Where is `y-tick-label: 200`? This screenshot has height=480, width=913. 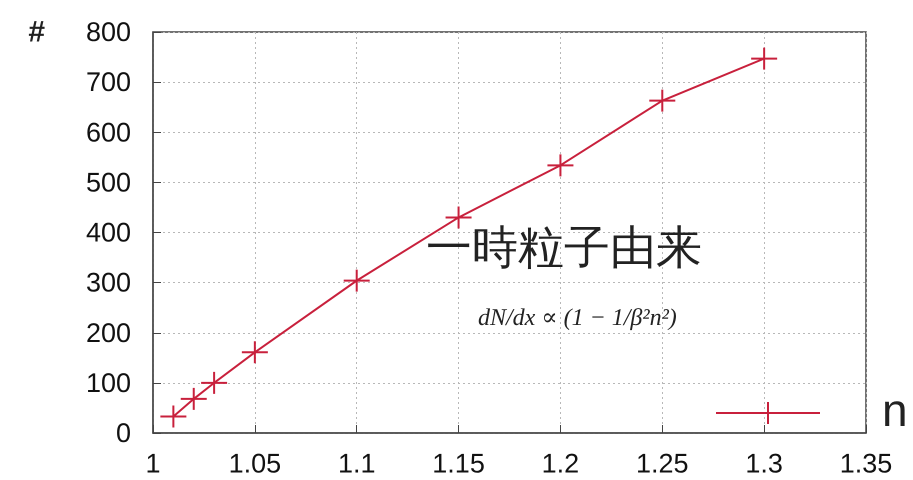
y-tick-label: 200 is located at coordinates (108, 333).